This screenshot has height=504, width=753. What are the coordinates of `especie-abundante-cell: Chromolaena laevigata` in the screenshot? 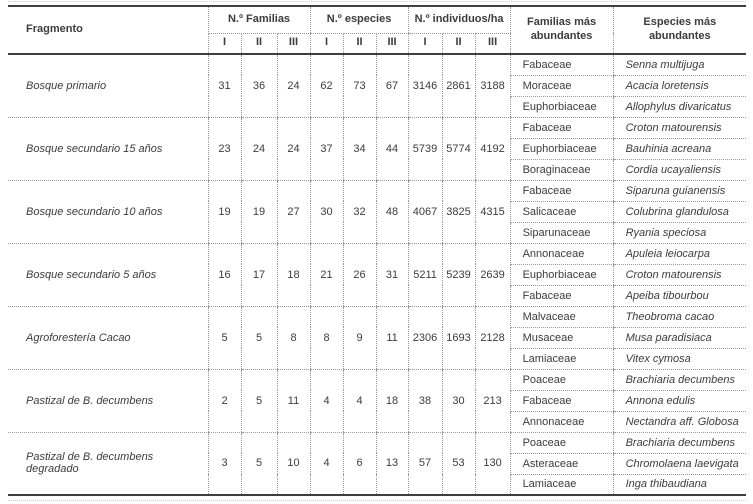 It's located at (679, 464).